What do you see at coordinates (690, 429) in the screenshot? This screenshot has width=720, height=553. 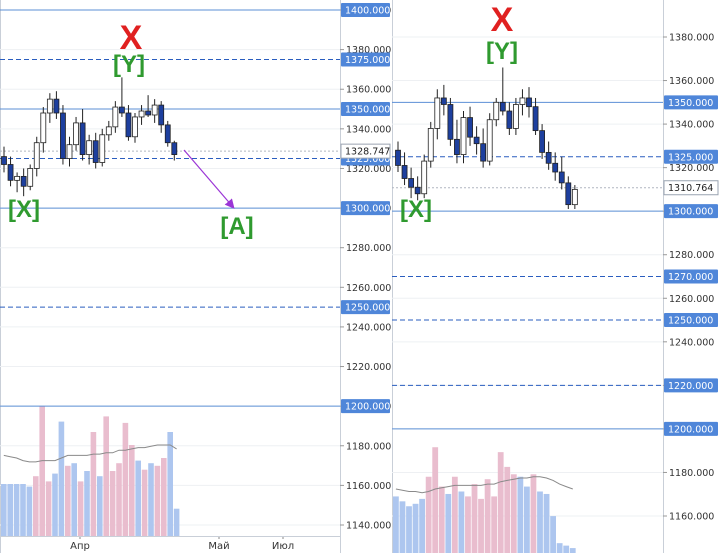 I see `level-label: 1200.000` at bounding box center [690, 429].